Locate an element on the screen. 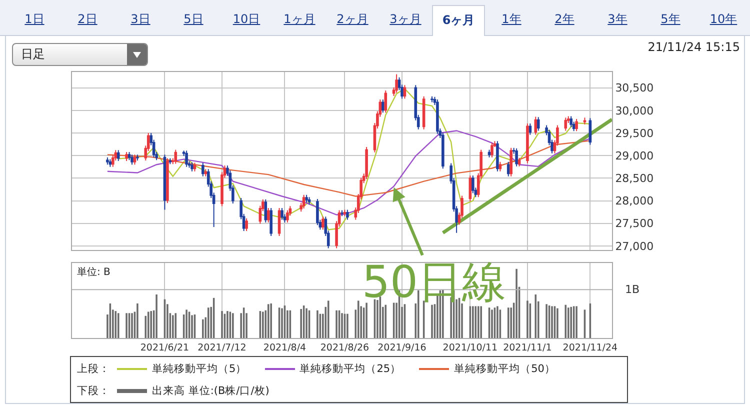  x-tick-label: 2021/8/26 is located at coordinates (345, 348).